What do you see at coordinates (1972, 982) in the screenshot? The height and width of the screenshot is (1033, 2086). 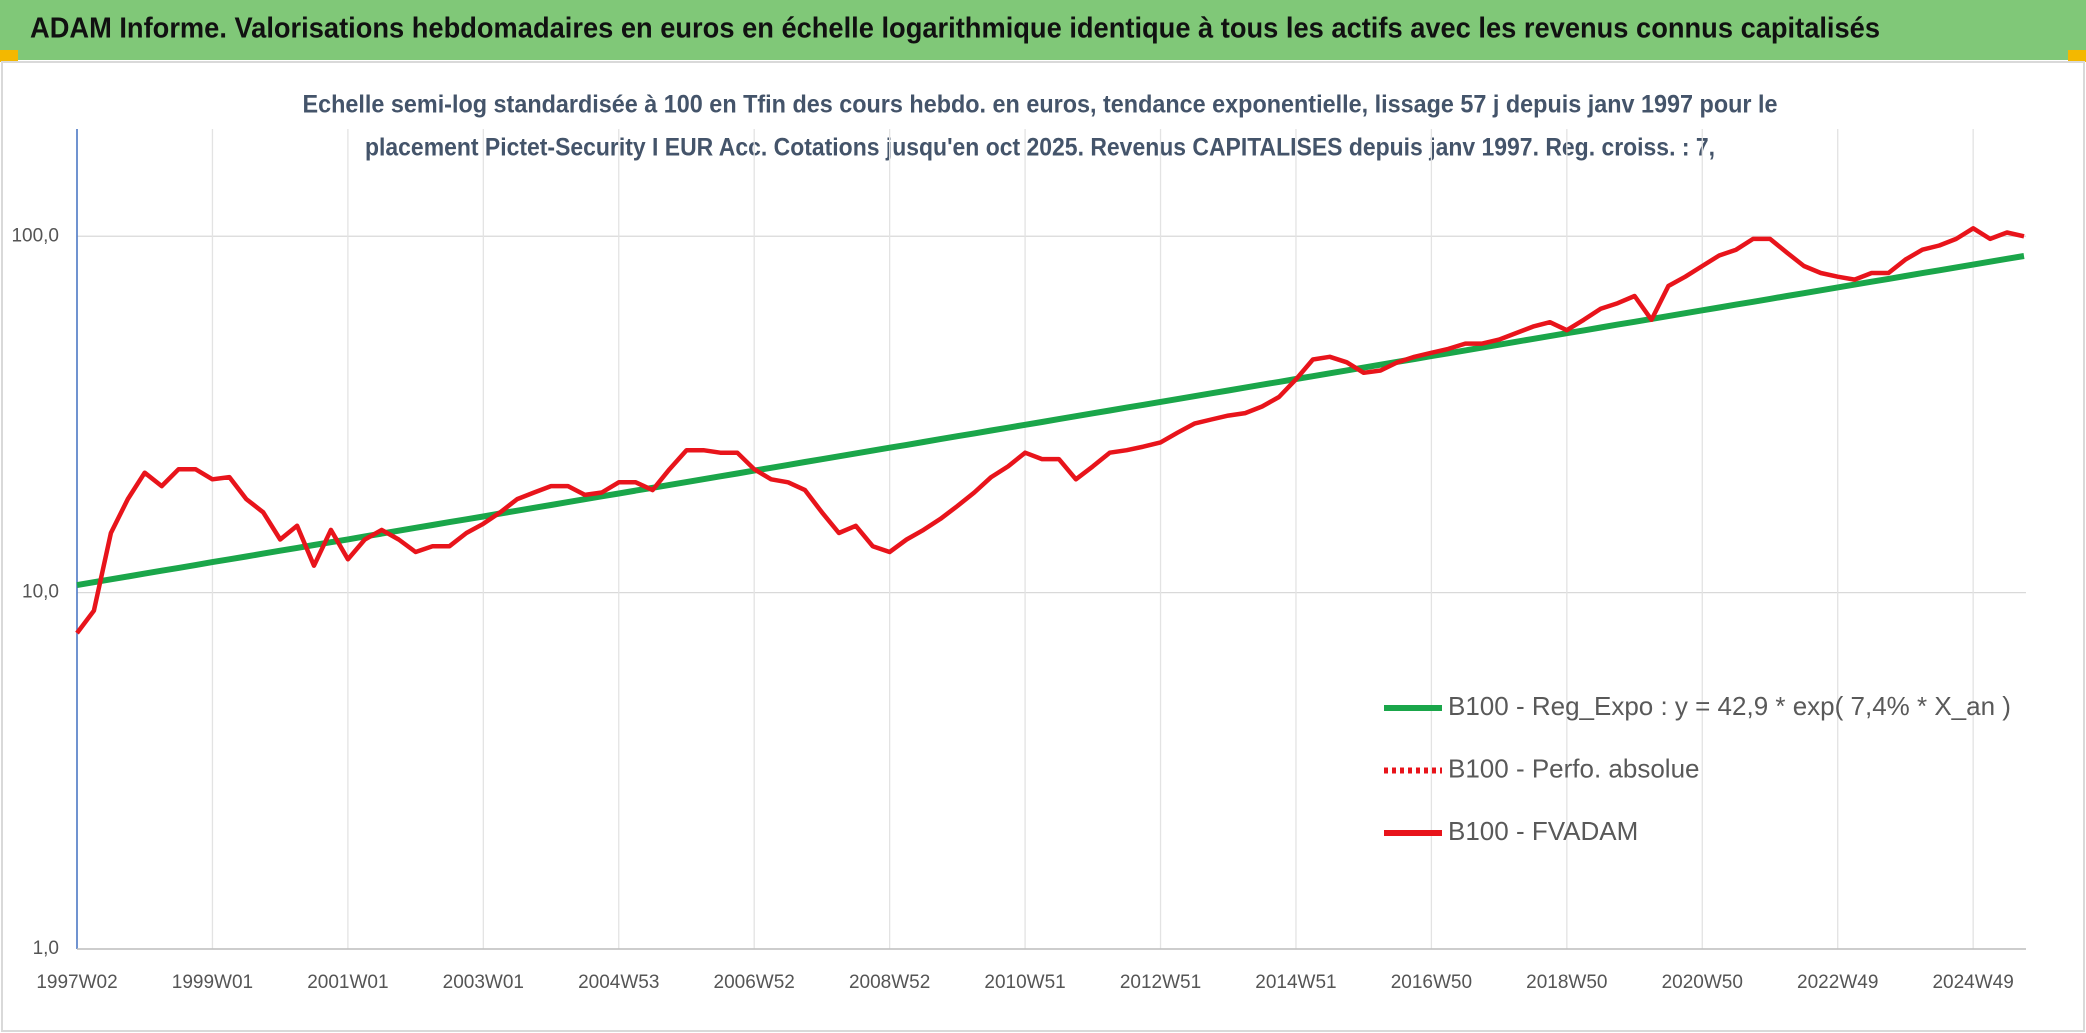 I see `x-tick-label: 2024W49` at bounding box center [1972, 982].